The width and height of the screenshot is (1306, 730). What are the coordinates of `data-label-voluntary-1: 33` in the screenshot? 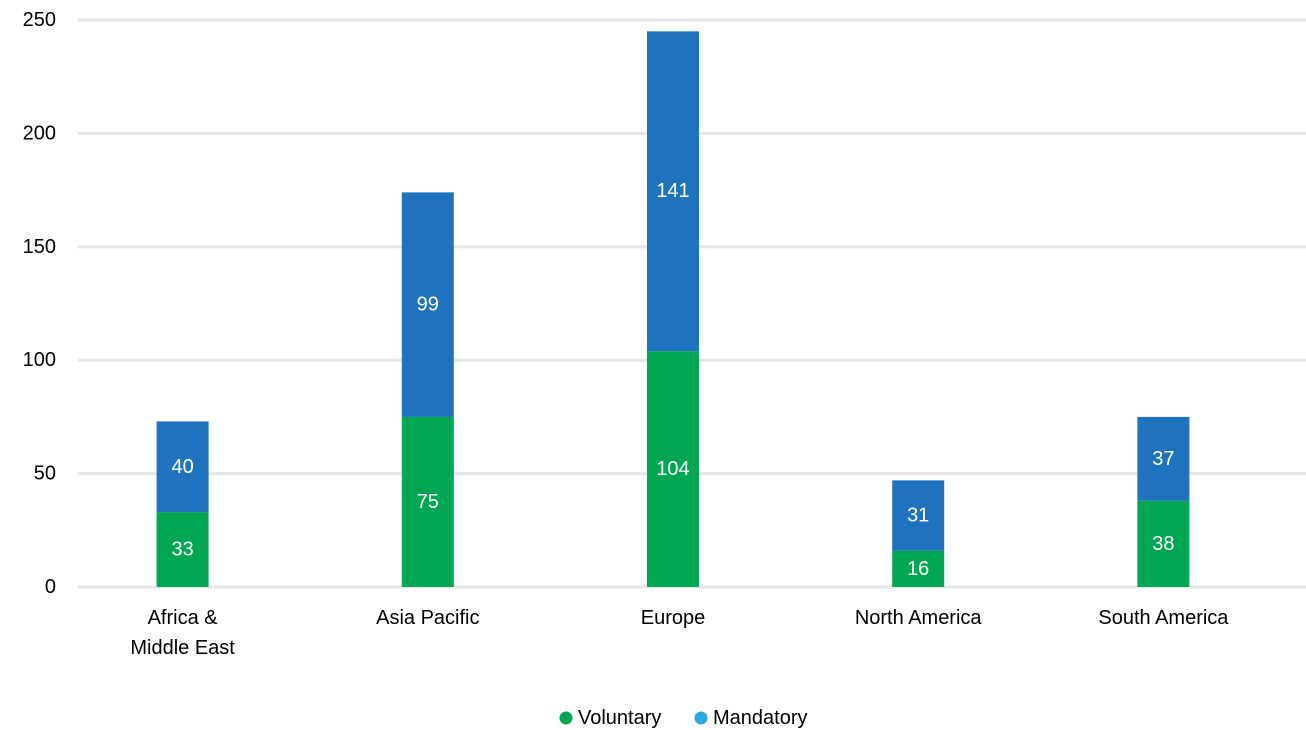 It's located at (182, 550).